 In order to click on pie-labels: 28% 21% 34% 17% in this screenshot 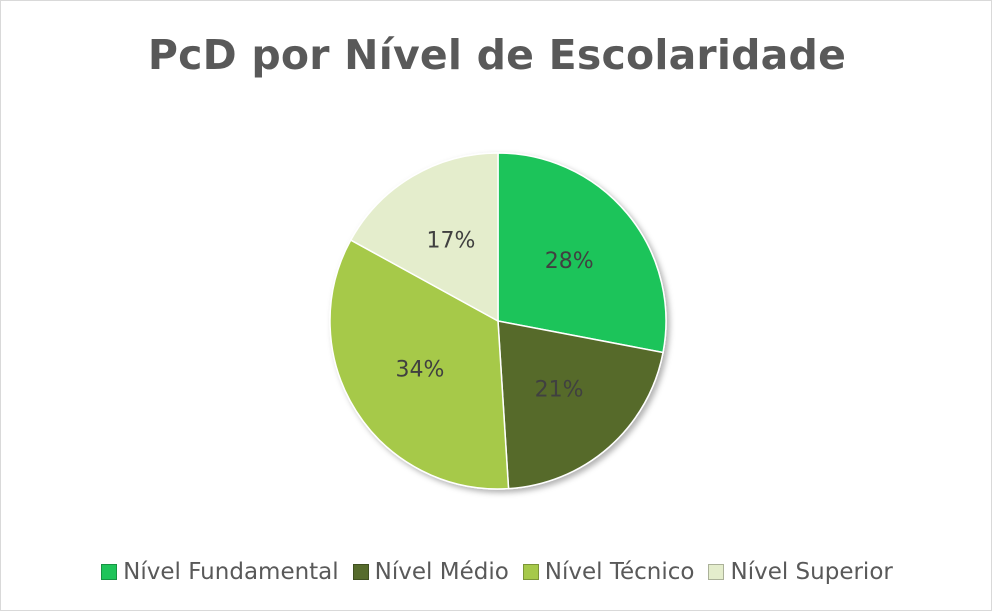, I will do `click(495, 315)`.